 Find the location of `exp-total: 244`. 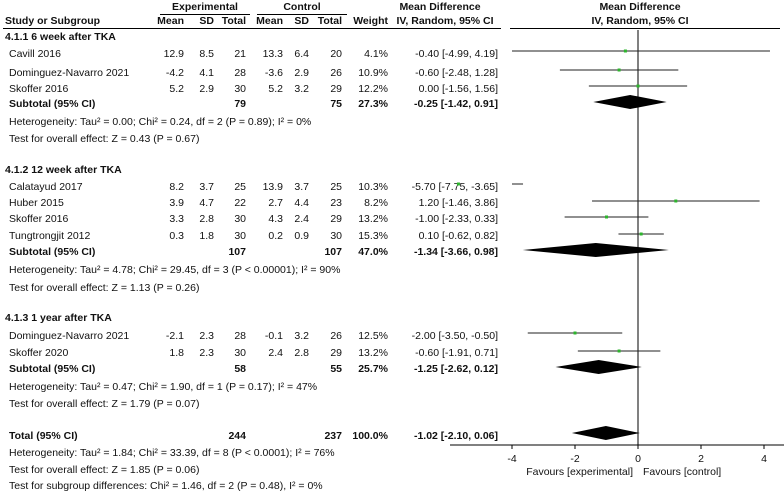

exp-total: 244 is located at coordinates (237, 436).